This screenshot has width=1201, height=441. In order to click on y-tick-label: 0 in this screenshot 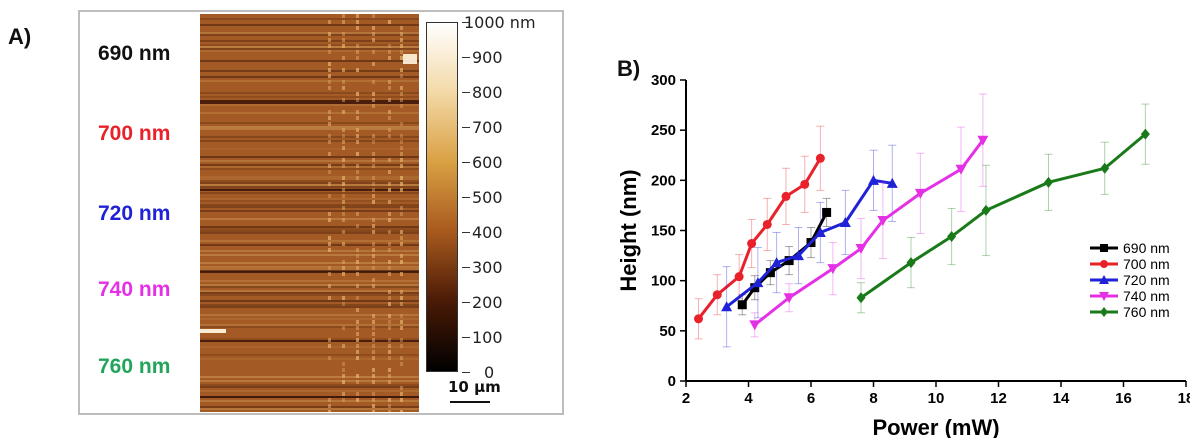, I will do `click(672, 381)`.